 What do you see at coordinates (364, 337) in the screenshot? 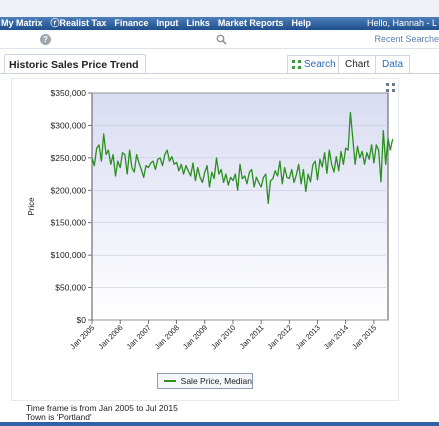
I see `x-tick-label: Jan 2015` at bounding box center [364, 337].